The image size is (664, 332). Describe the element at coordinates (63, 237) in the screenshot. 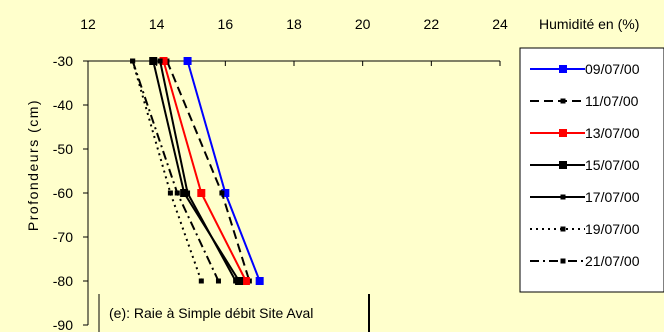

I see `y-tick-label-4: -70` at that location.